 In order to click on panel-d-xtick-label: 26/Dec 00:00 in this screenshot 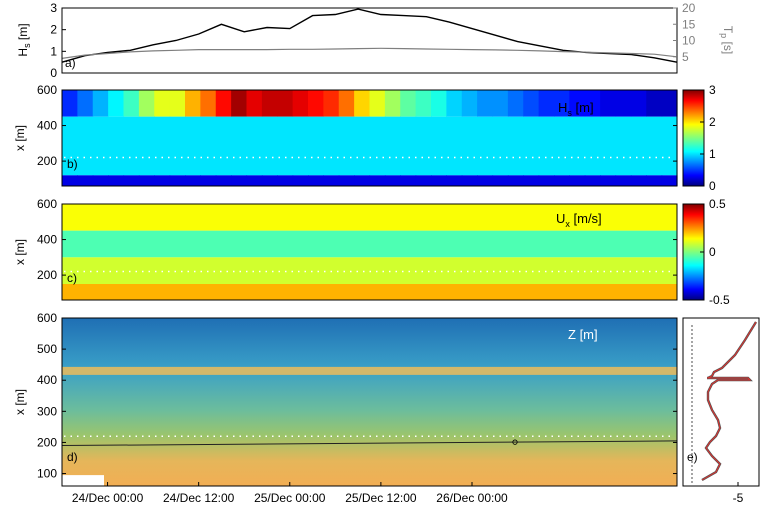, I will do `click(472, 498)`.